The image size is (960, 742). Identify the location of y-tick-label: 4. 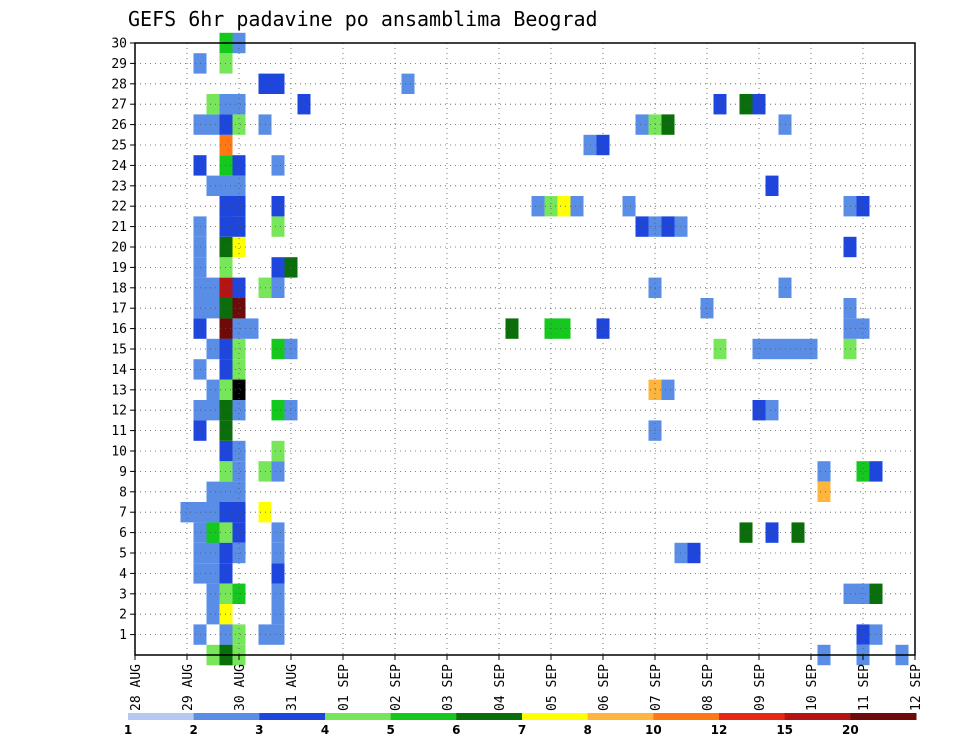
(123, 574).